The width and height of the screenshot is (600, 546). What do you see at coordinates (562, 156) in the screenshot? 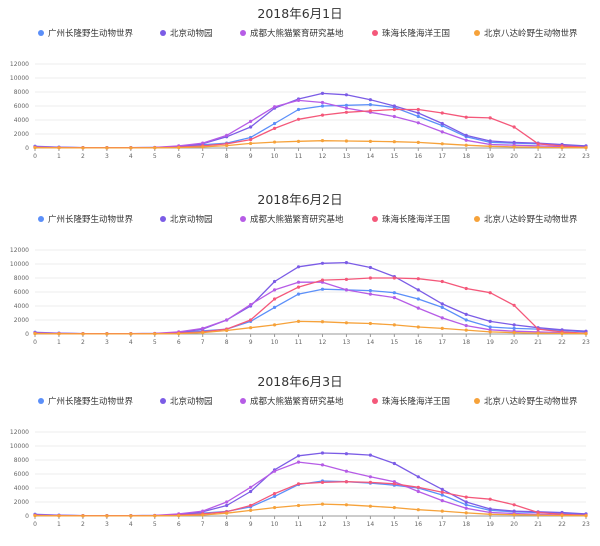
I see `x-tick-label: 22` at bounding box center [562, 156].